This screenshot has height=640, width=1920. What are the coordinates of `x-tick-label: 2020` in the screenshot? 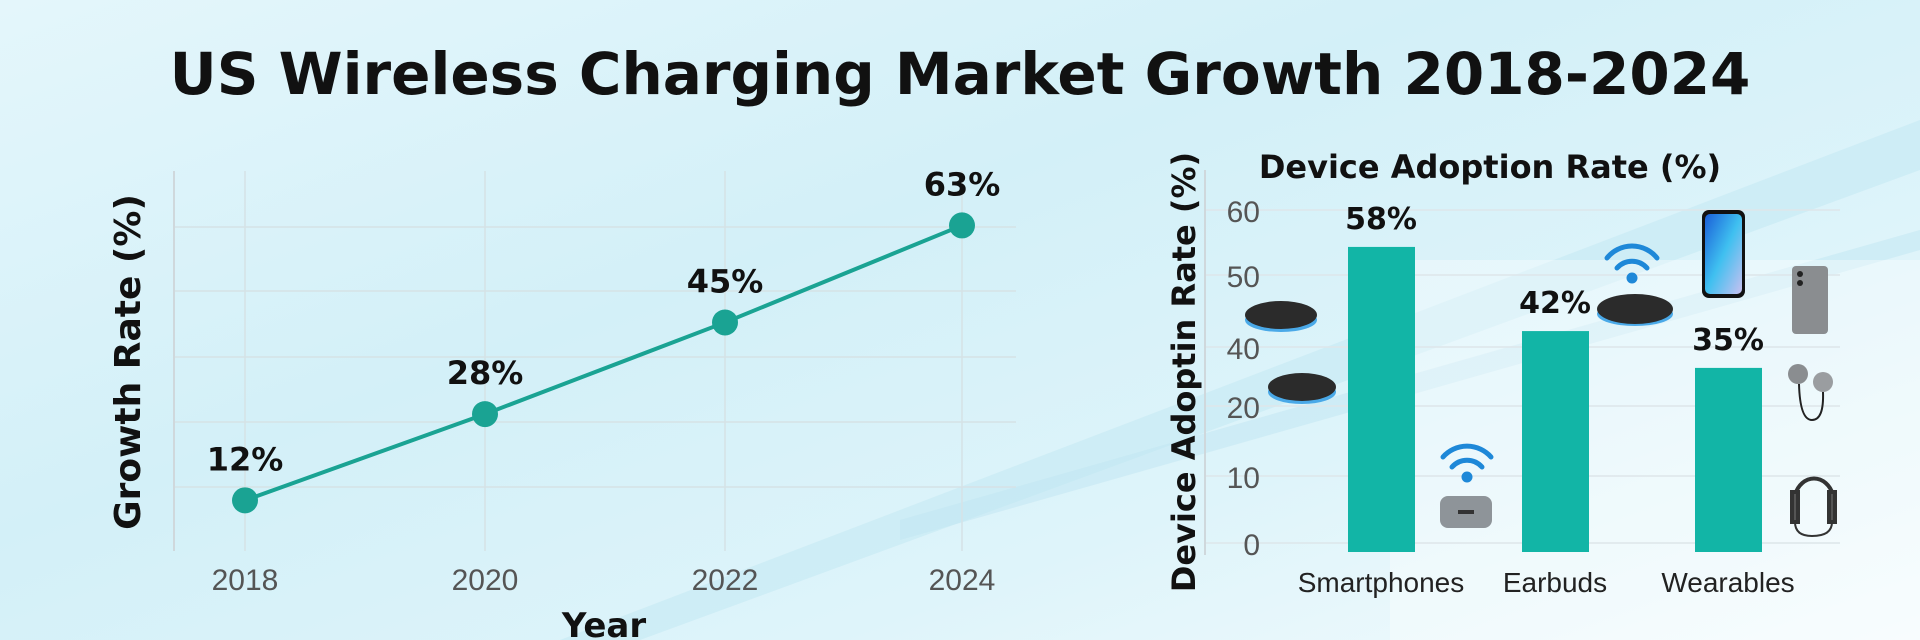 It's located at (485, 580).